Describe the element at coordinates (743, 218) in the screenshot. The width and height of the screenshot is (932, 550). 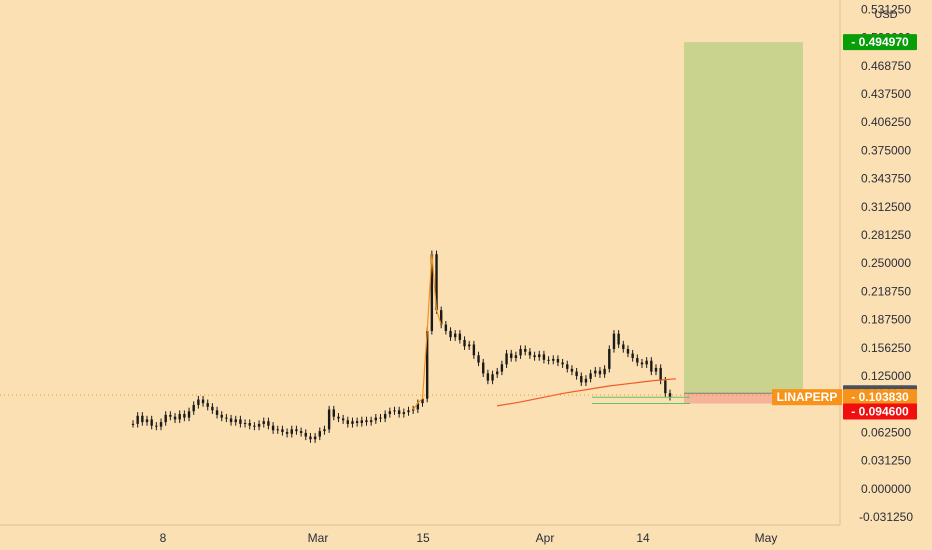
I see `profit-zone` at that location.